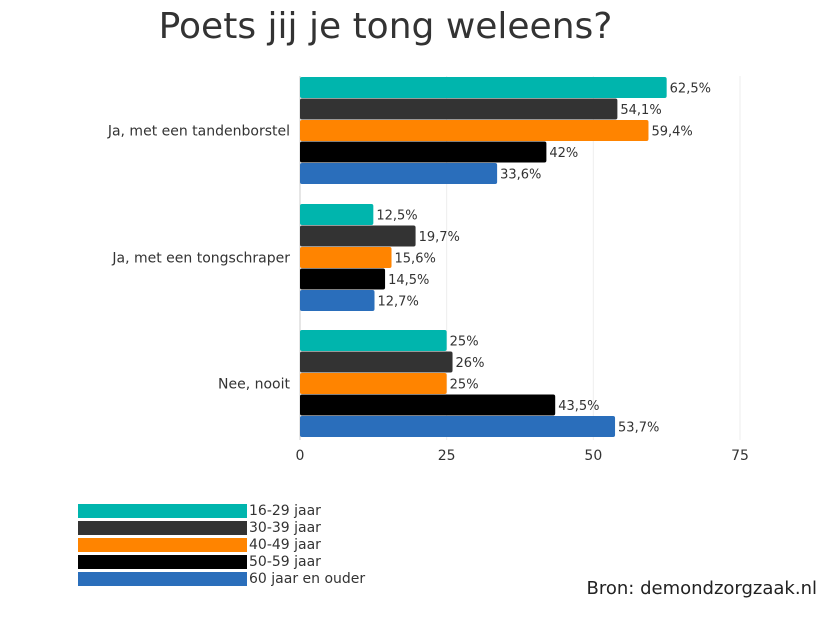 Image resolution: width=831 pixels, height=622 pixels. What do you see at coordinates (408, 280) in the screenshot?
I see `data-label: 14,5%` at bounding box center [408, 280].